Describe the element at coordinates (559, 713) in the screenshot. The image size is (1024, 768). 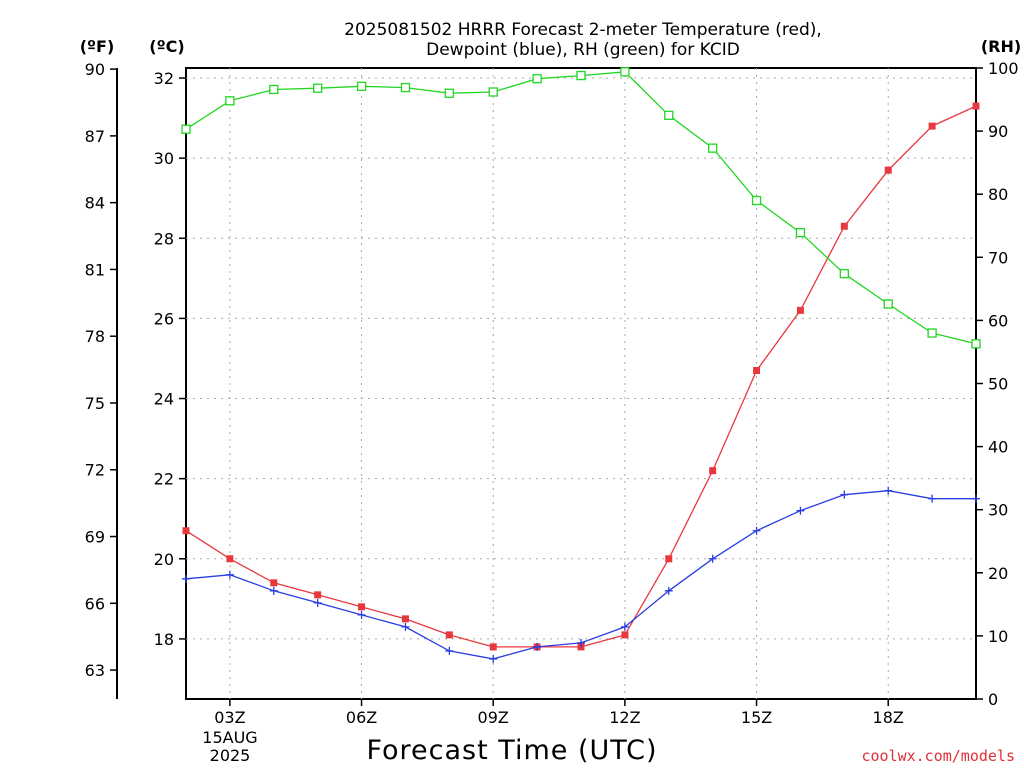
I see `time-axis: 03Z 06Z 09Z 12Z 15Z 18Z` at that location.